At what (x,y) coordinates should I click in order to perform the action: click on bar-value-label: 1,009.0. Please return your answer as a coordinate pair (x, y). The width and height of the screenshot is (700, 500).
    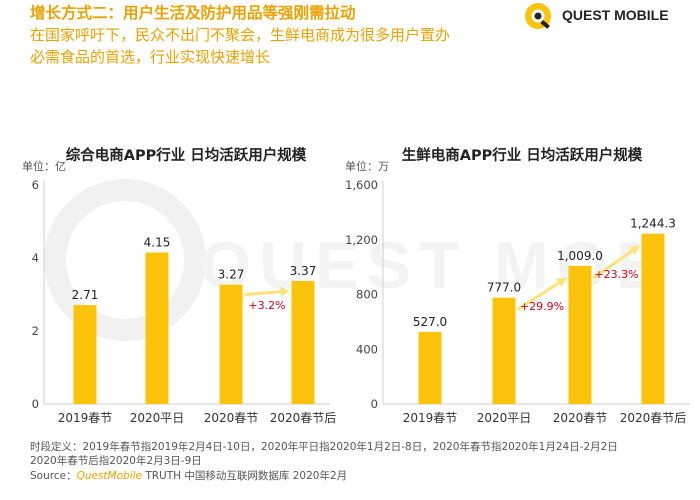
    Looking at the image, I should click on (580, 256).